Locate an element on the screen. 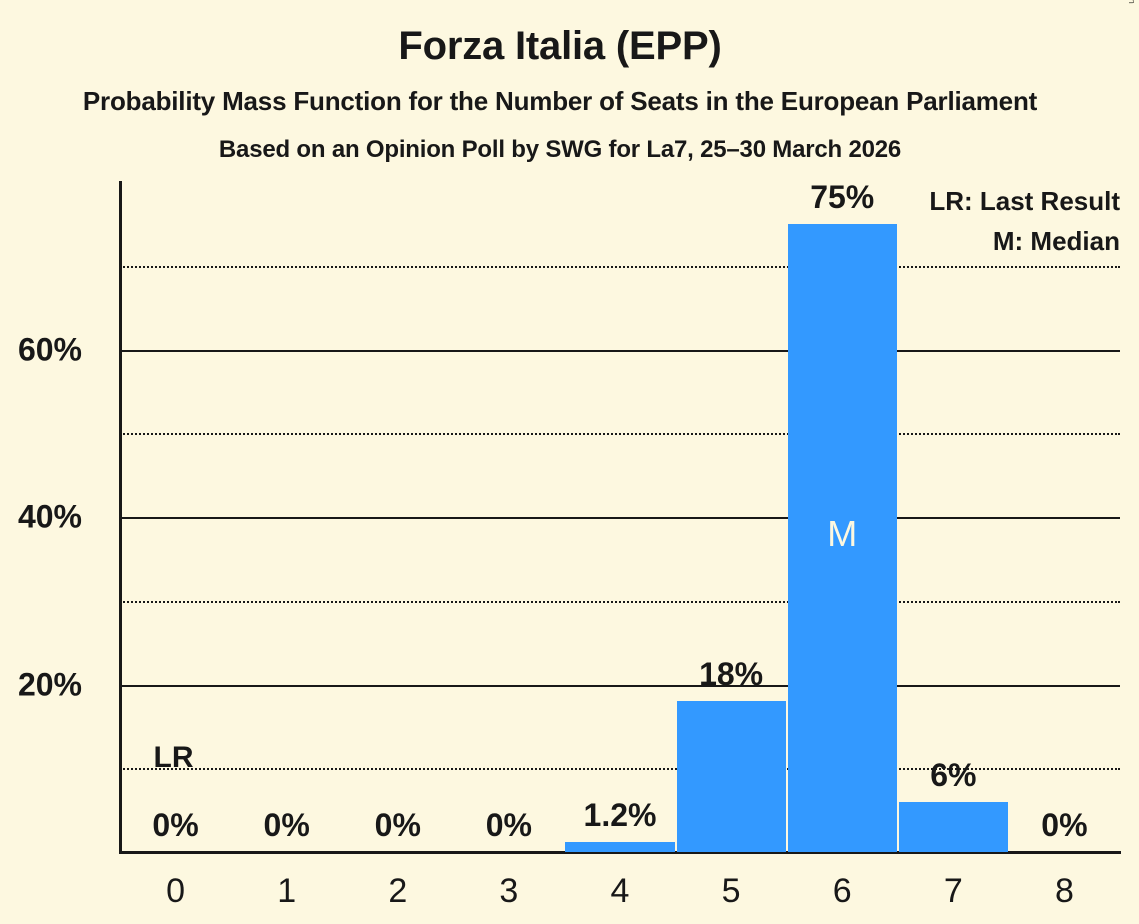  legend-item-median: M: Median is located at coordinates (1056, 241).